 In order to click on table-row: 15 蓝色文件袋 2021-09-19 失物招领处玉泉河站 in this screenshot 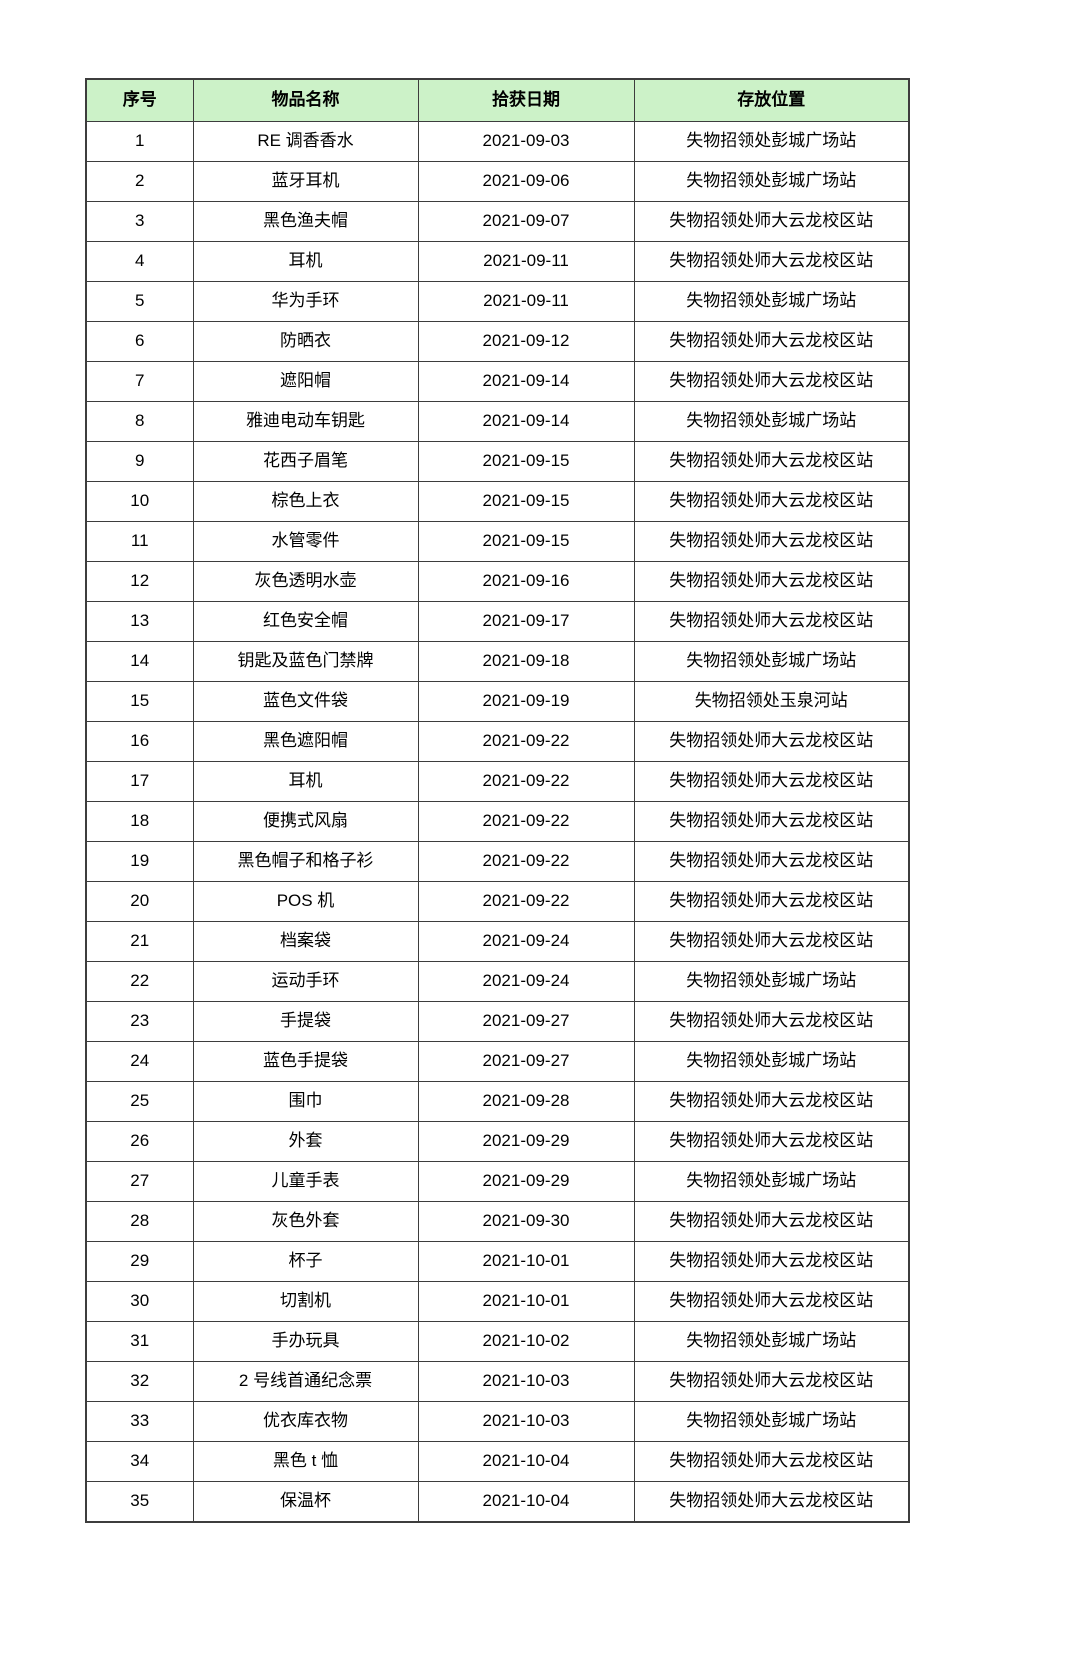, I will do `click(497, 701)`.